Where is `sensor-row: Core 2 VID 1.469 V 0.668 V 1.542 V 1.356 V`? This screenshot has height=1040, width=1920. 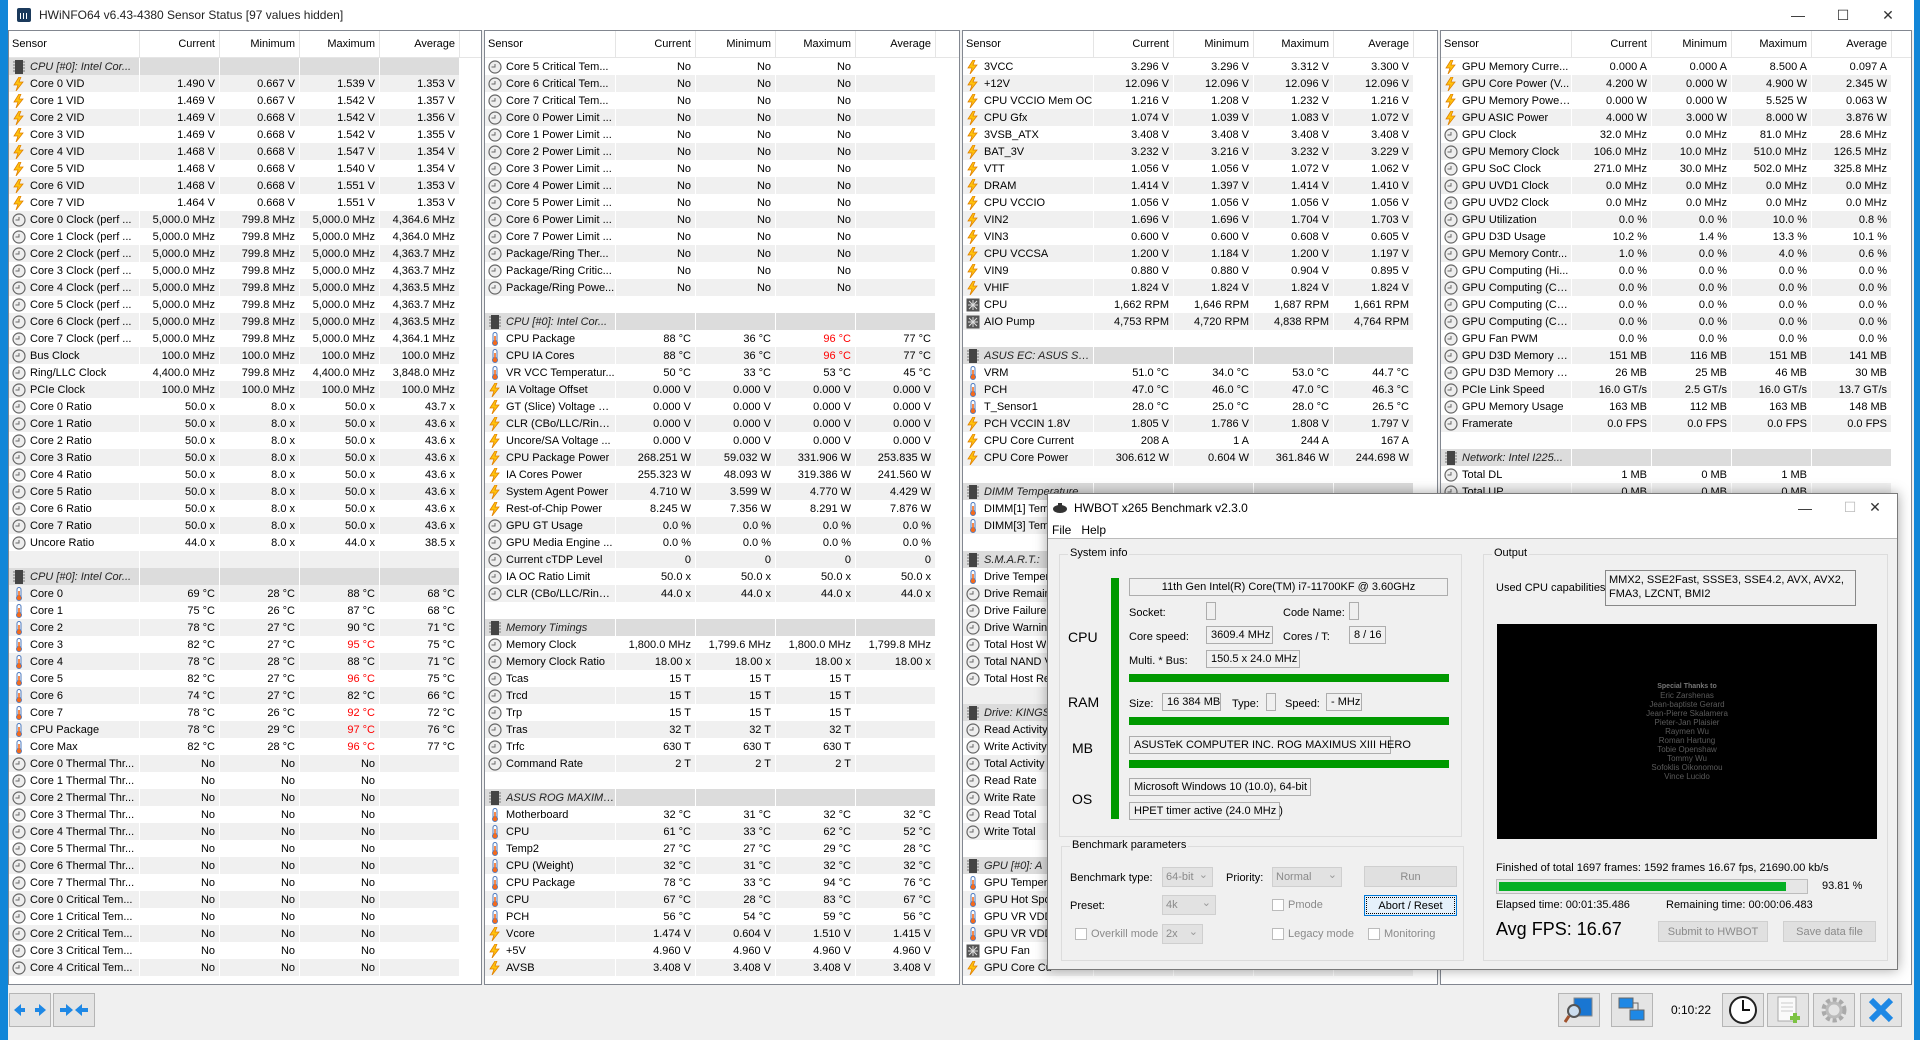 sensor-row: Core 2 VID 1.469 V 0.668 V 1.542 V 1.356 V is located at coordinates (245, 117).